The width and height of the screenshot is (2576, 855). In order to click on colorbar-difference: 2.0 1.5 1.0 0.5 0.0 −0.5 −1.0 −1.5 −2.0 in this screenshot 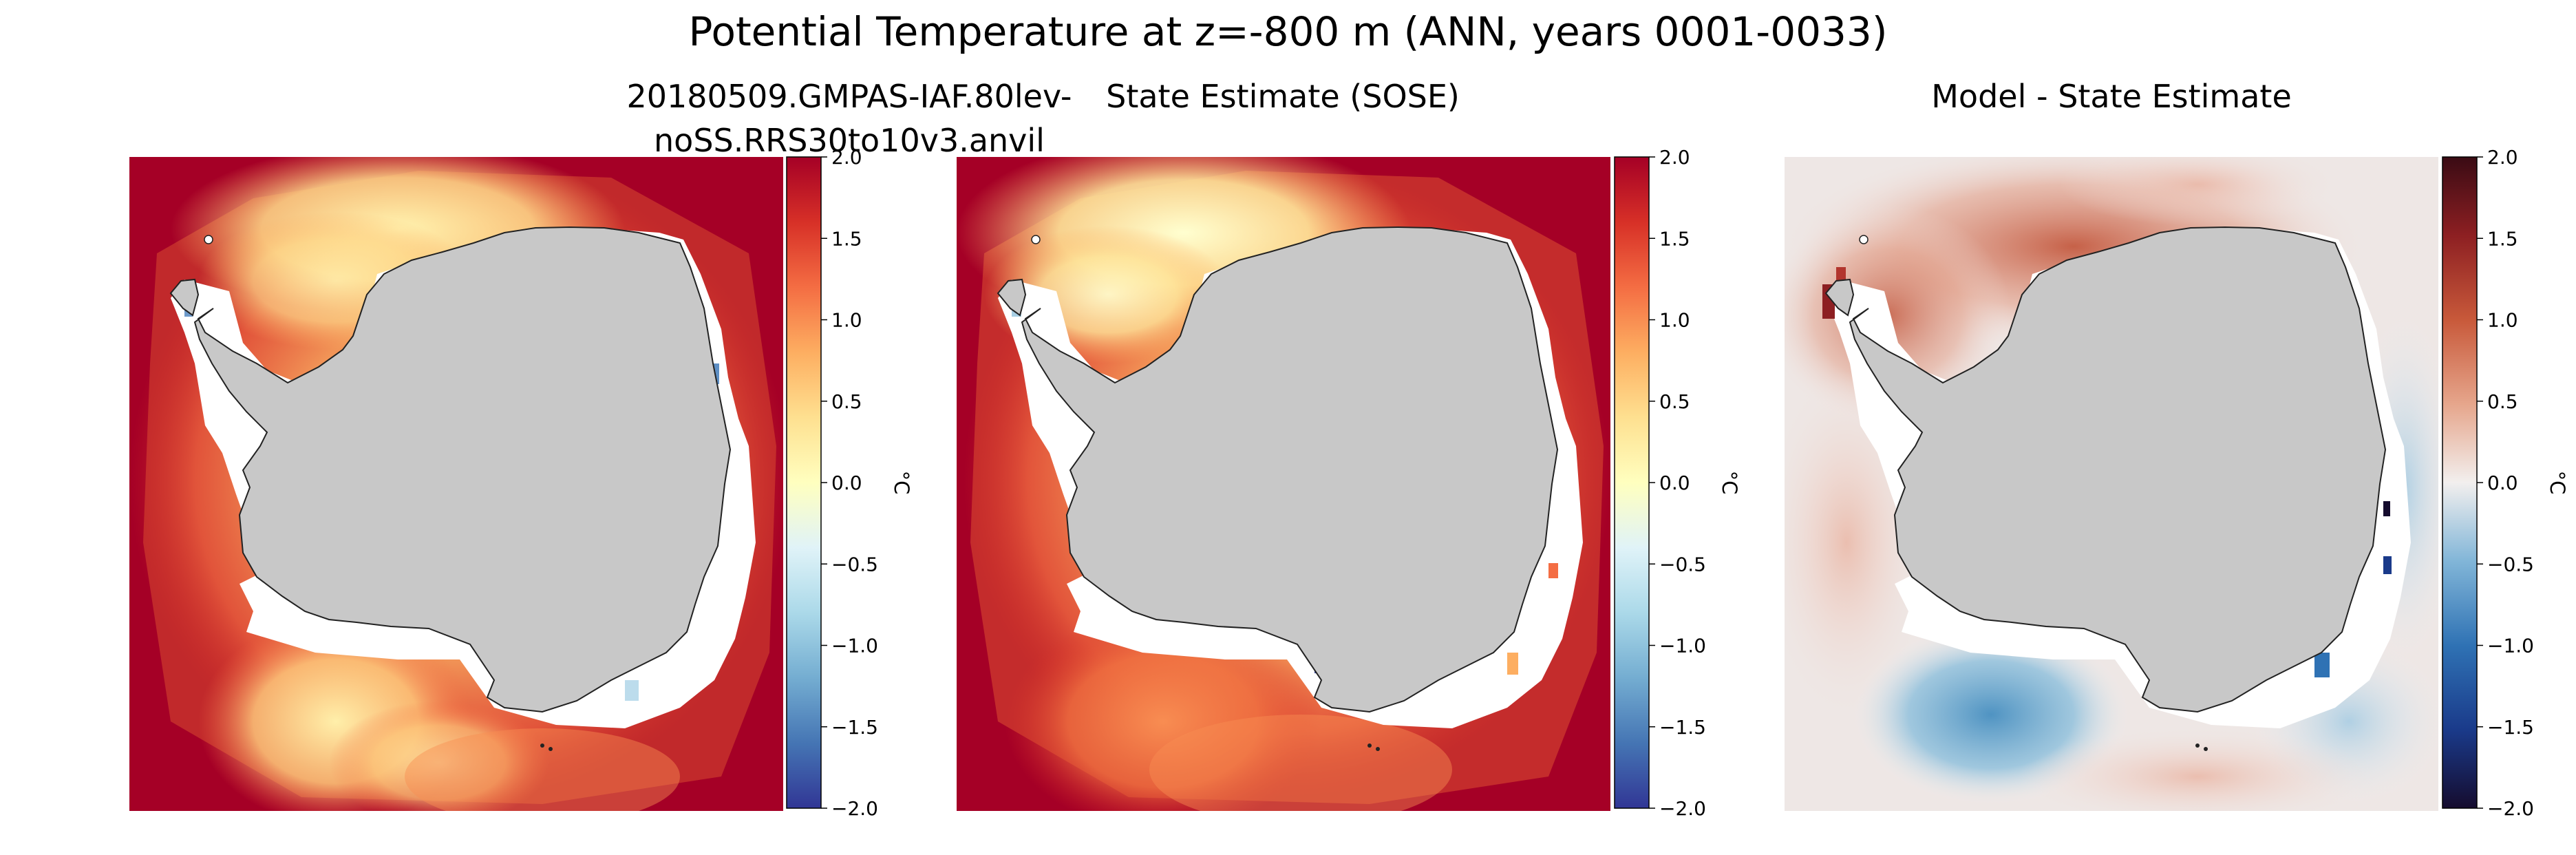, I will do `click(2488, 483)`.